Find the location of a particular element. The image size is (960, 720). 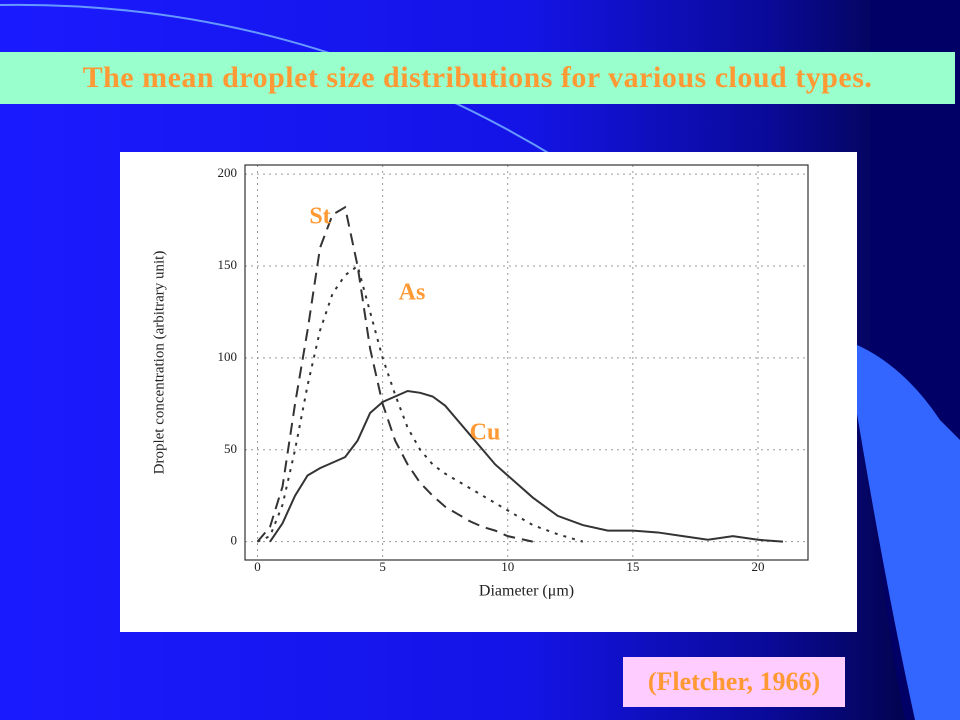

y-axis-label: Droplet concentration (arbitrary unit) is located at coordinates (159, 363).